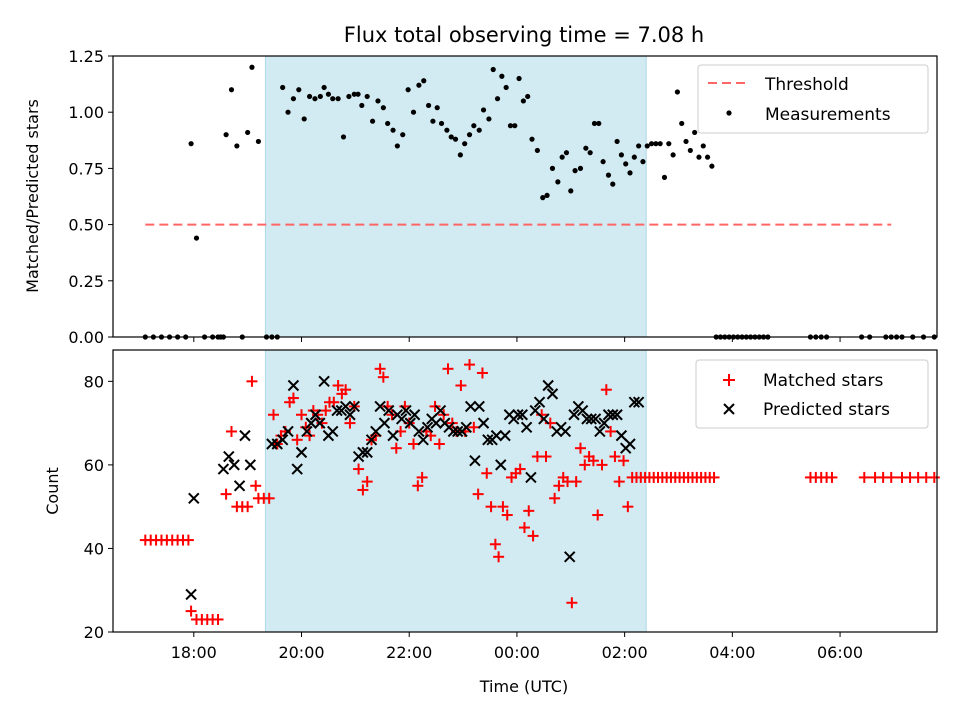  Describe the element at coordinates (828, 115) in the screenshot. I see `legend-measurements-label: Measurements` at that location.